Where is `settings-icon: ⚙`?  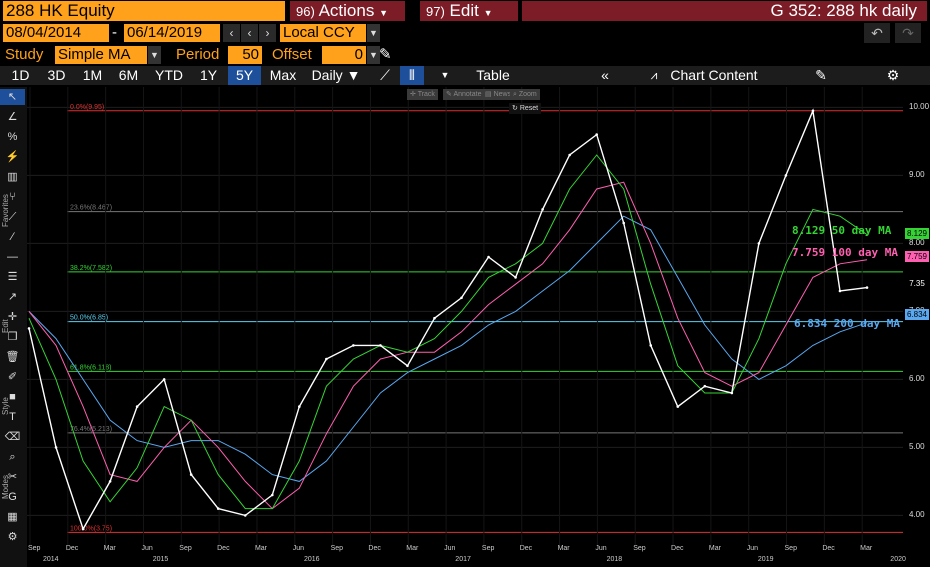 settings-icon: ⚙ is located at coordinates (12, 537).